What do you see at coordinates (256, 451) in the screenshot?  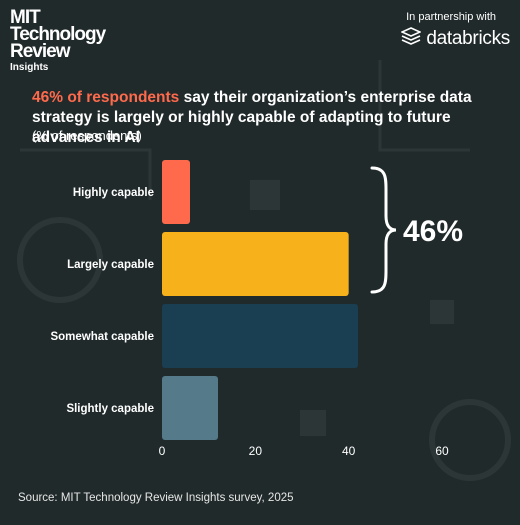 I see `x-tick-label: 20` at bounding box center [256, 451].